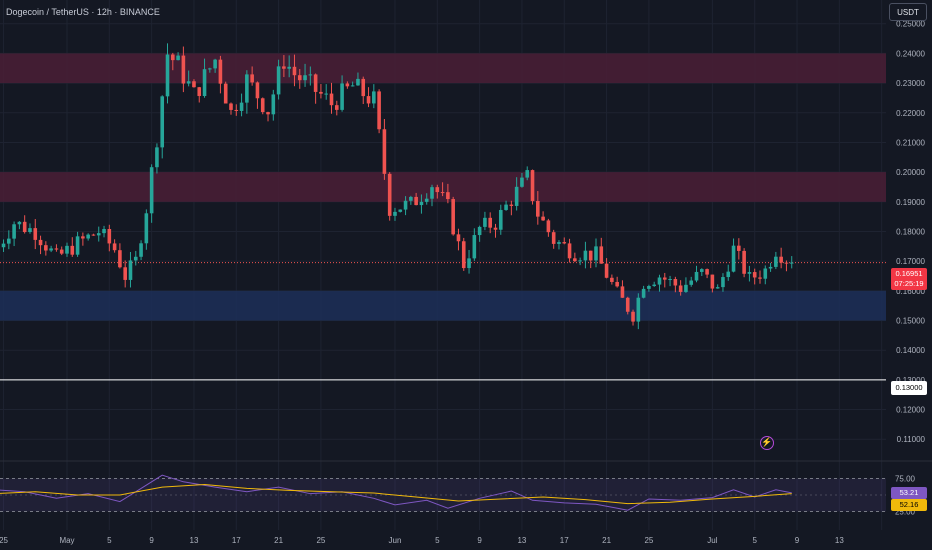 Image resolution: width=932 pixels, height=550 pixels. Describe the element at coordinates (910, 83) in the screenshot. I see `y-axis-tick-label: 0.23000` at that location.